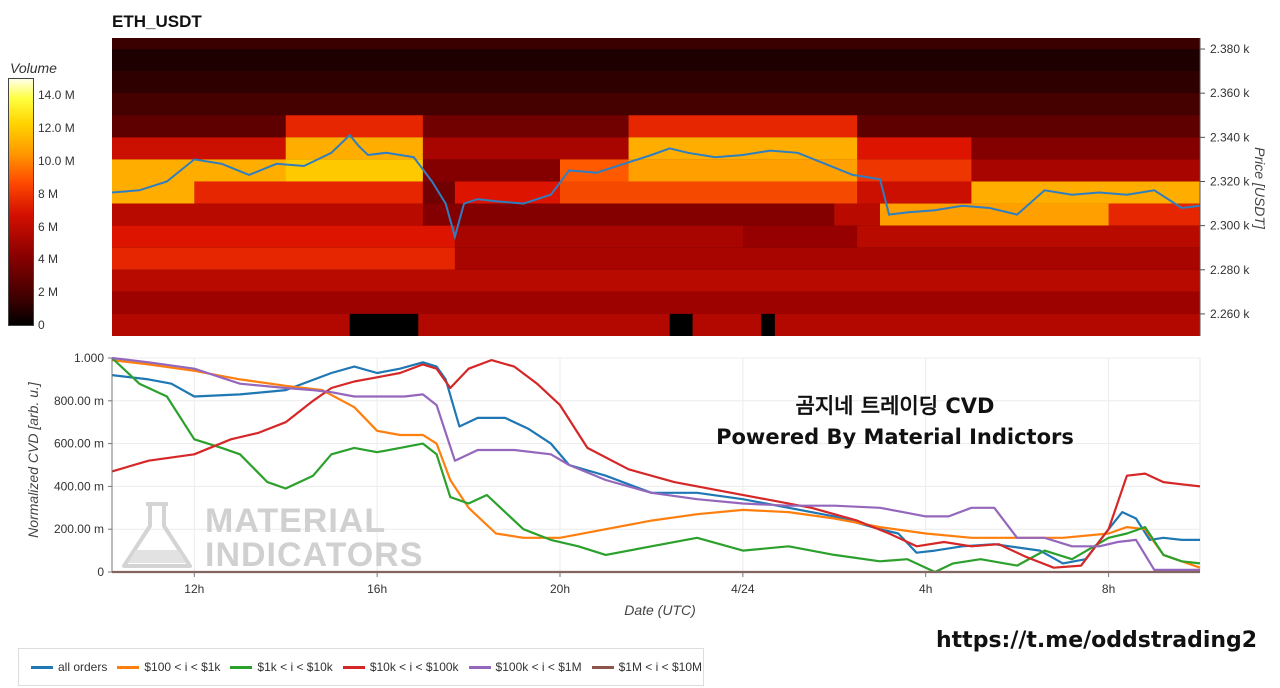 Image resolution: width=1280 pixels, height=688 pixels. I want to click on legend-label: $10k < i < $100k, so click(414, 667).